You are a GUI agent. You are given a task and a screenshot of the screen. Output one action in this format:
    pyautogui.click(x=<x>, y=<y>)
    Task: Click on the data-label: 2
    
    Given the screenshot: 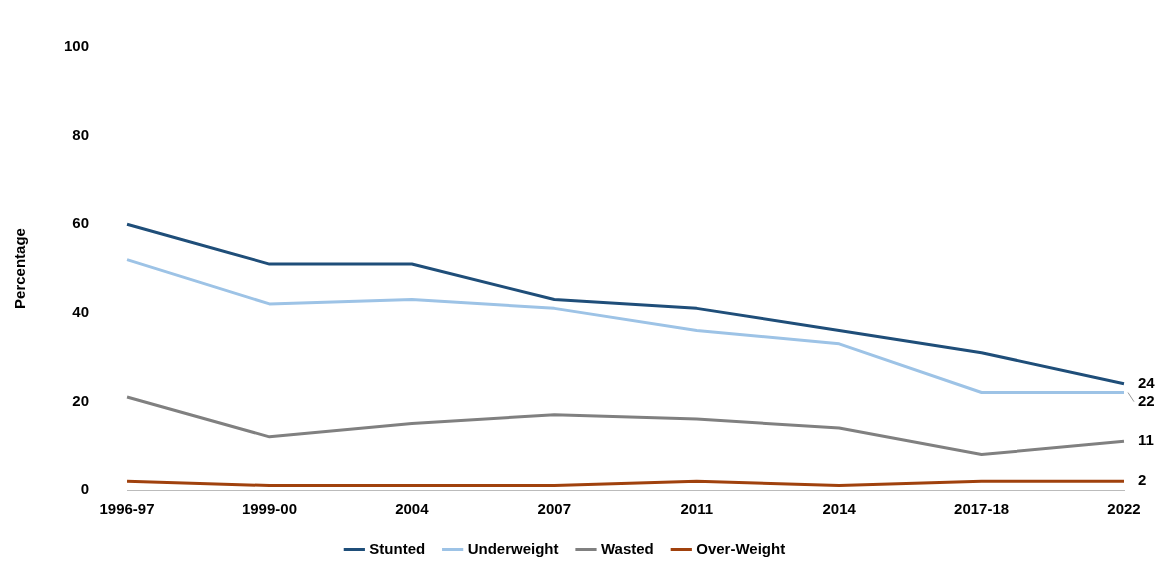 What is the action you would take?
    pyautogui.click(x=1142, y=480)
    